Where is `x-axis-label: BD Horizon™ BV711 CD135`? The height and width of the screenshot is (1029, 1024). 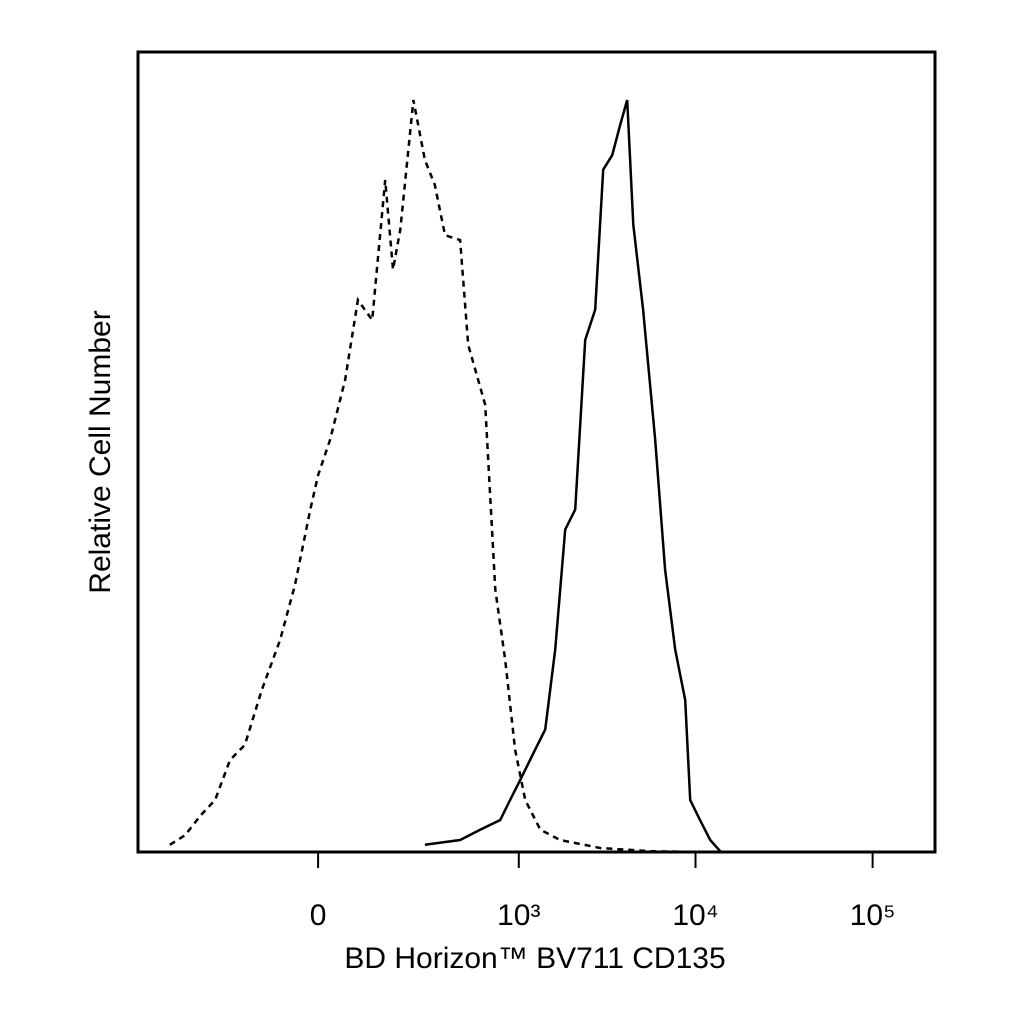
x-axis-label: BD Horizon™ BV711 CD135 is located at coordinates (534, 958).